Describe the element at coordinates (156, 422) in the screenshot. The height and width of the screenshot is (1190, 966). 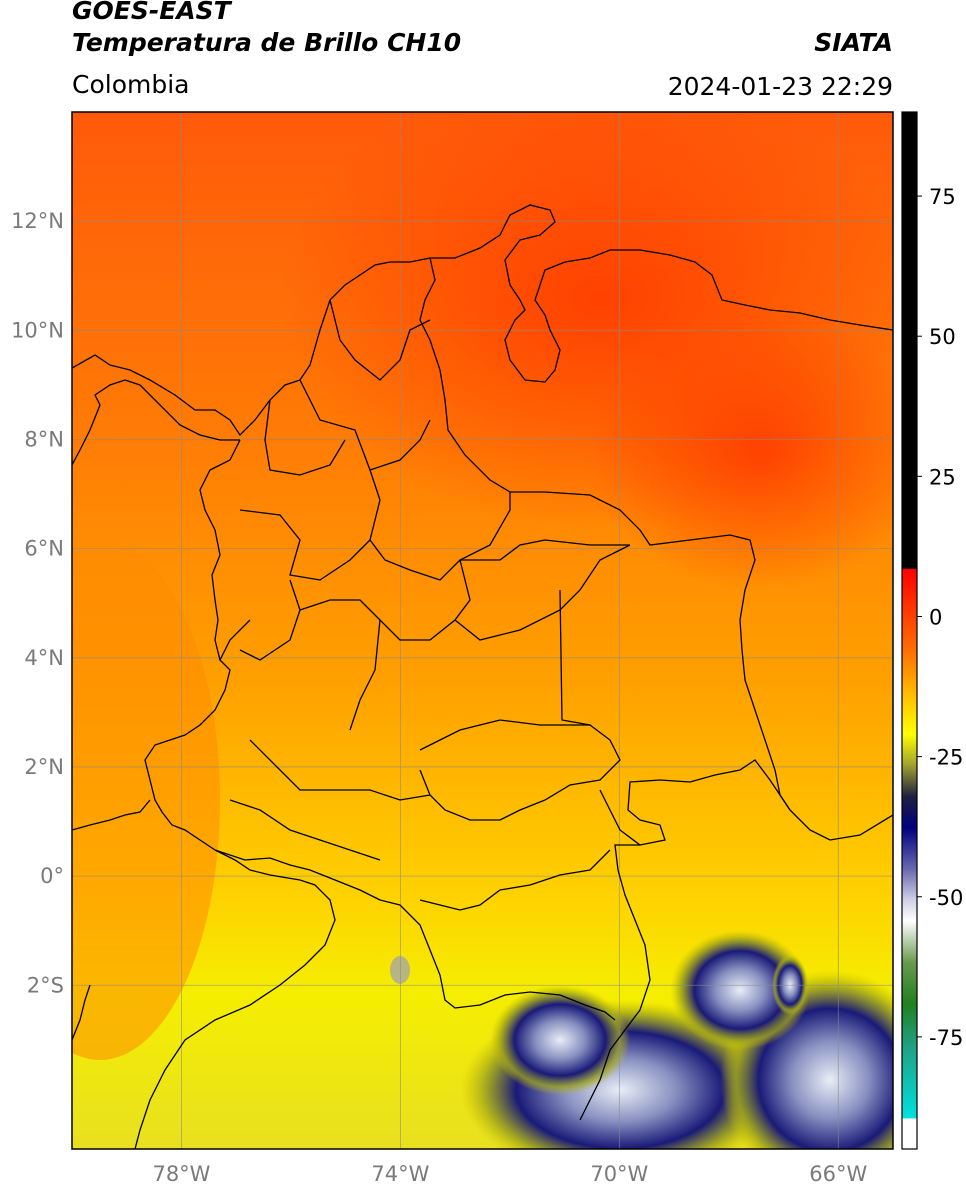
I see `panama-coastline` at that location.